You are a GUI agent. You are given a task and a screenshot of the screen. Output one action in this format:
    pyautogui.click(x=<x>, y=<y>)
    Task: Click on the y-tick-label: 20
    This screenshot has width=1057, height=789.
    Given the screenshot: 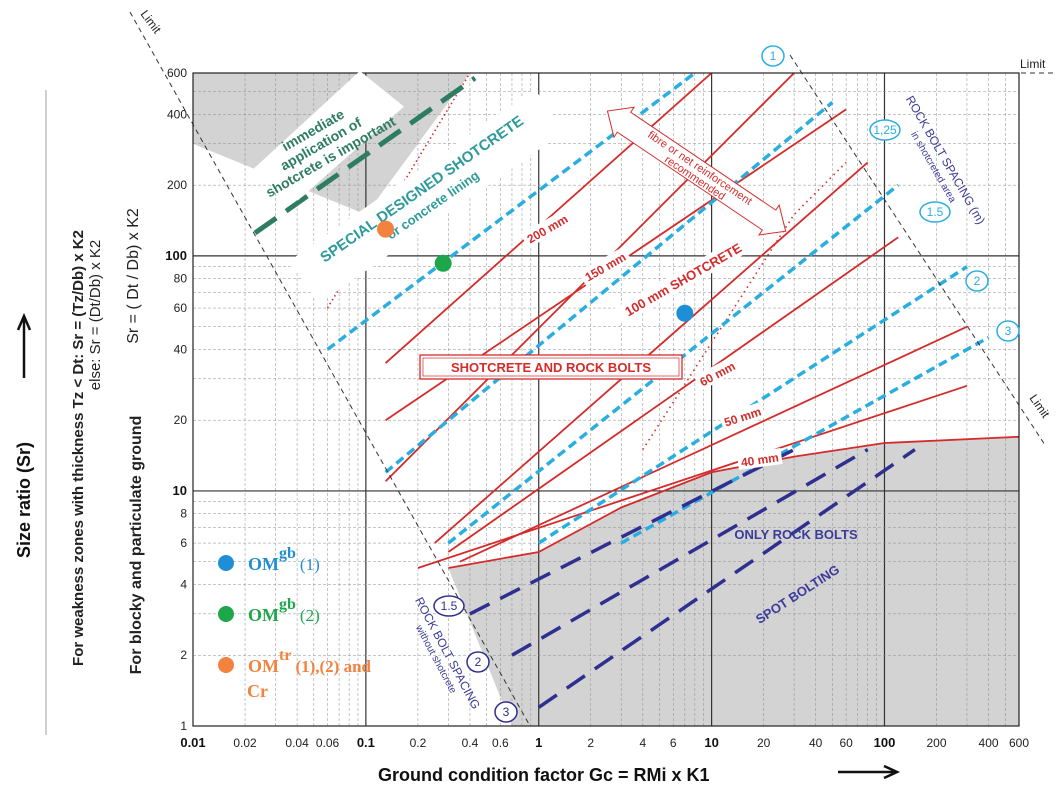 What is the action you would take?
    pyautogui.click(x=181, y=420)
    